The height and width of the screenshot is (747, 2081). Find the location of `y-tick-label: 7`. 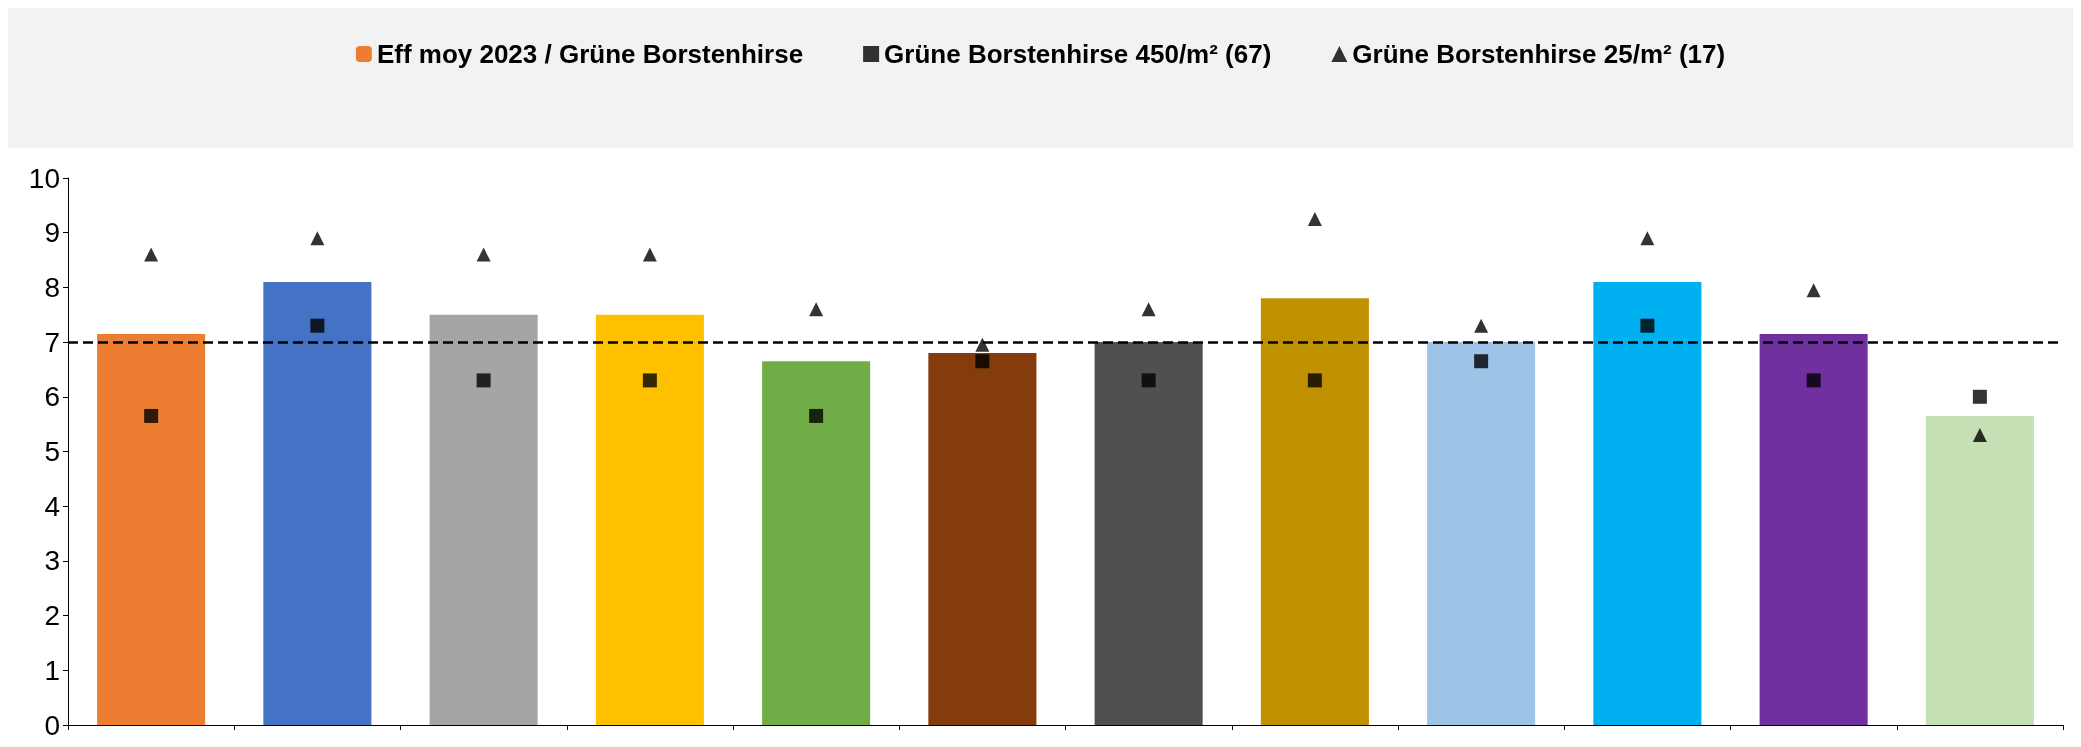

y-tick-label: 7 is located at coordinates (52, 342).